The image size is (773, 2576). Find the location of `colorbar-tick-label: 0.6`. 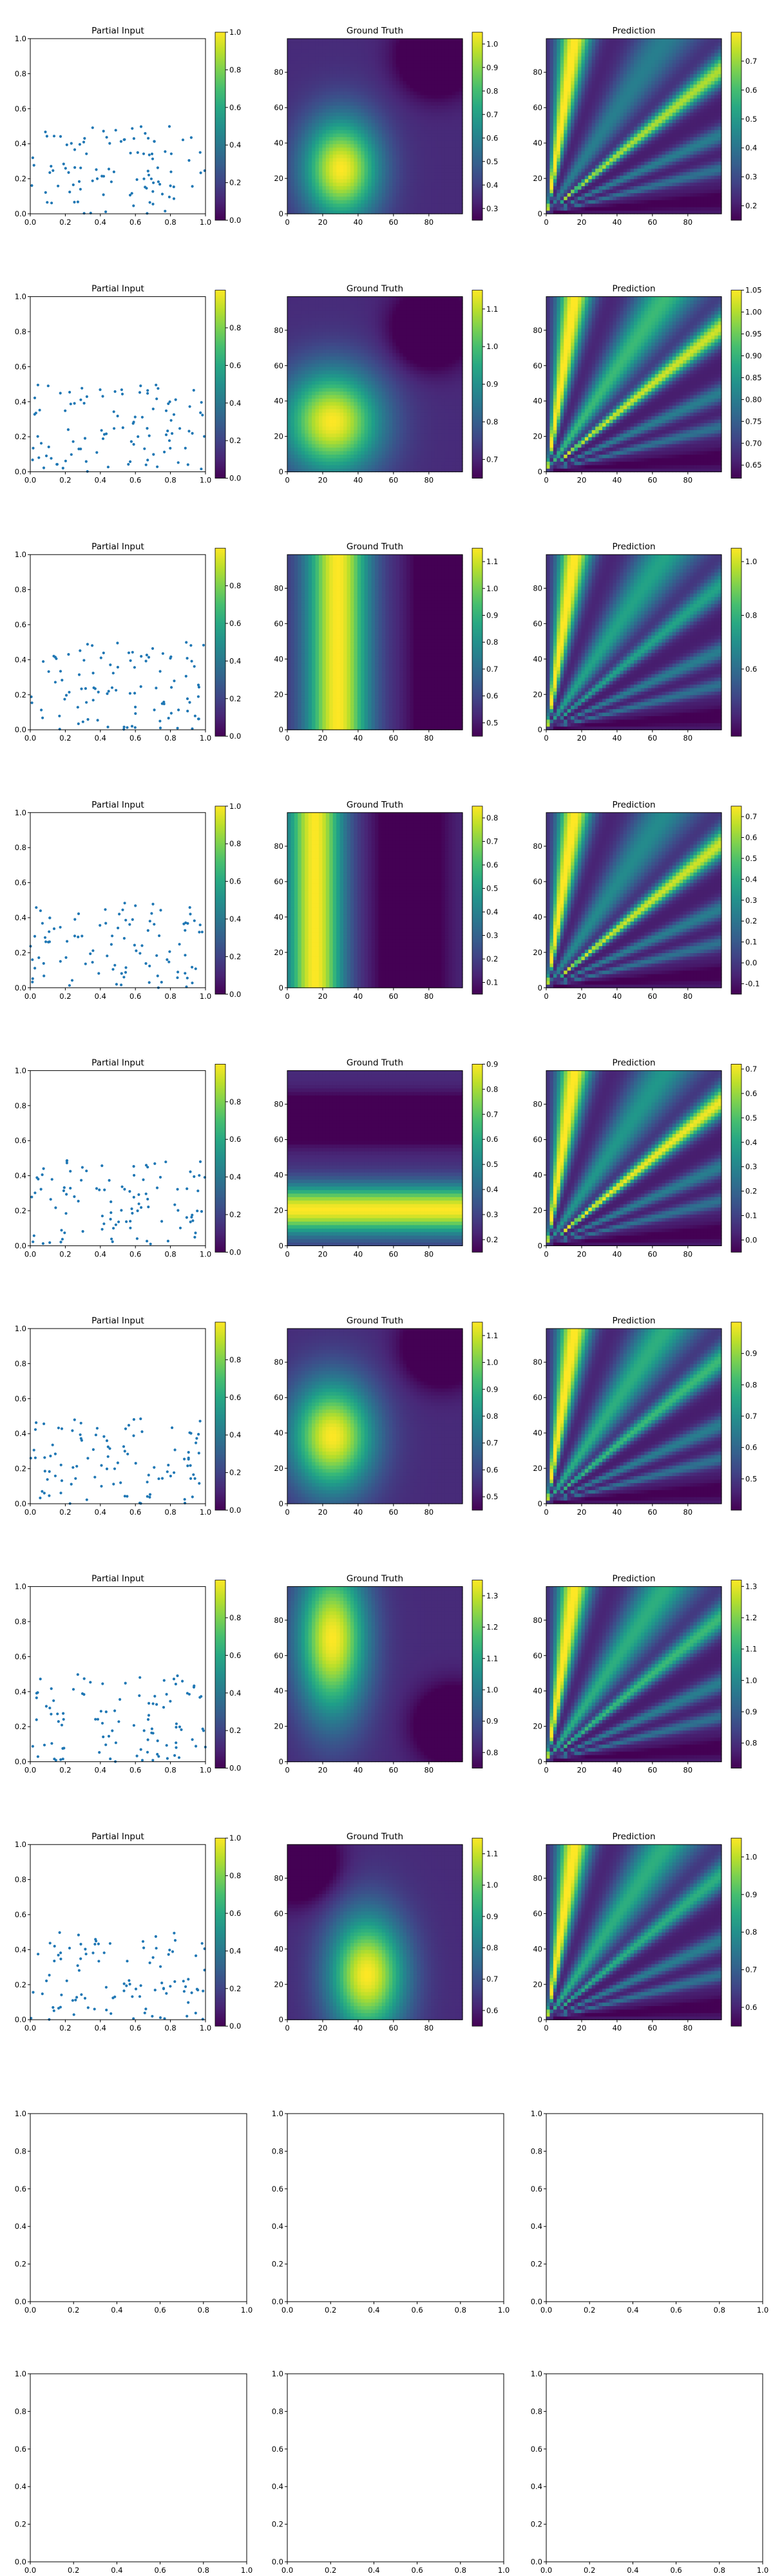

colorbar-tick-label: 0.6 is located at coordinates (492, 137).